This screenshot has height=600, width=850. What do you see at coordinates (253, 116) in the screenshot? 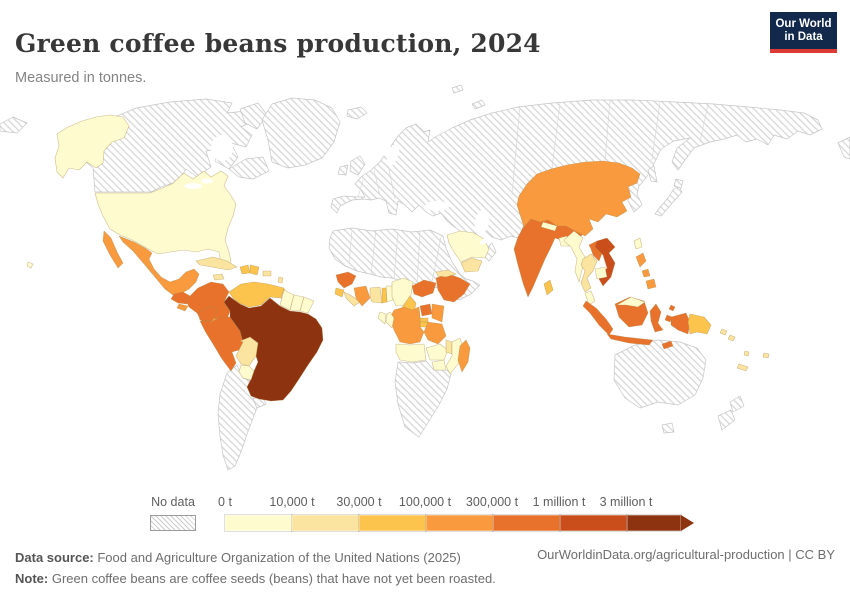
I see `region-baffin` at bounding box center [253, 116].